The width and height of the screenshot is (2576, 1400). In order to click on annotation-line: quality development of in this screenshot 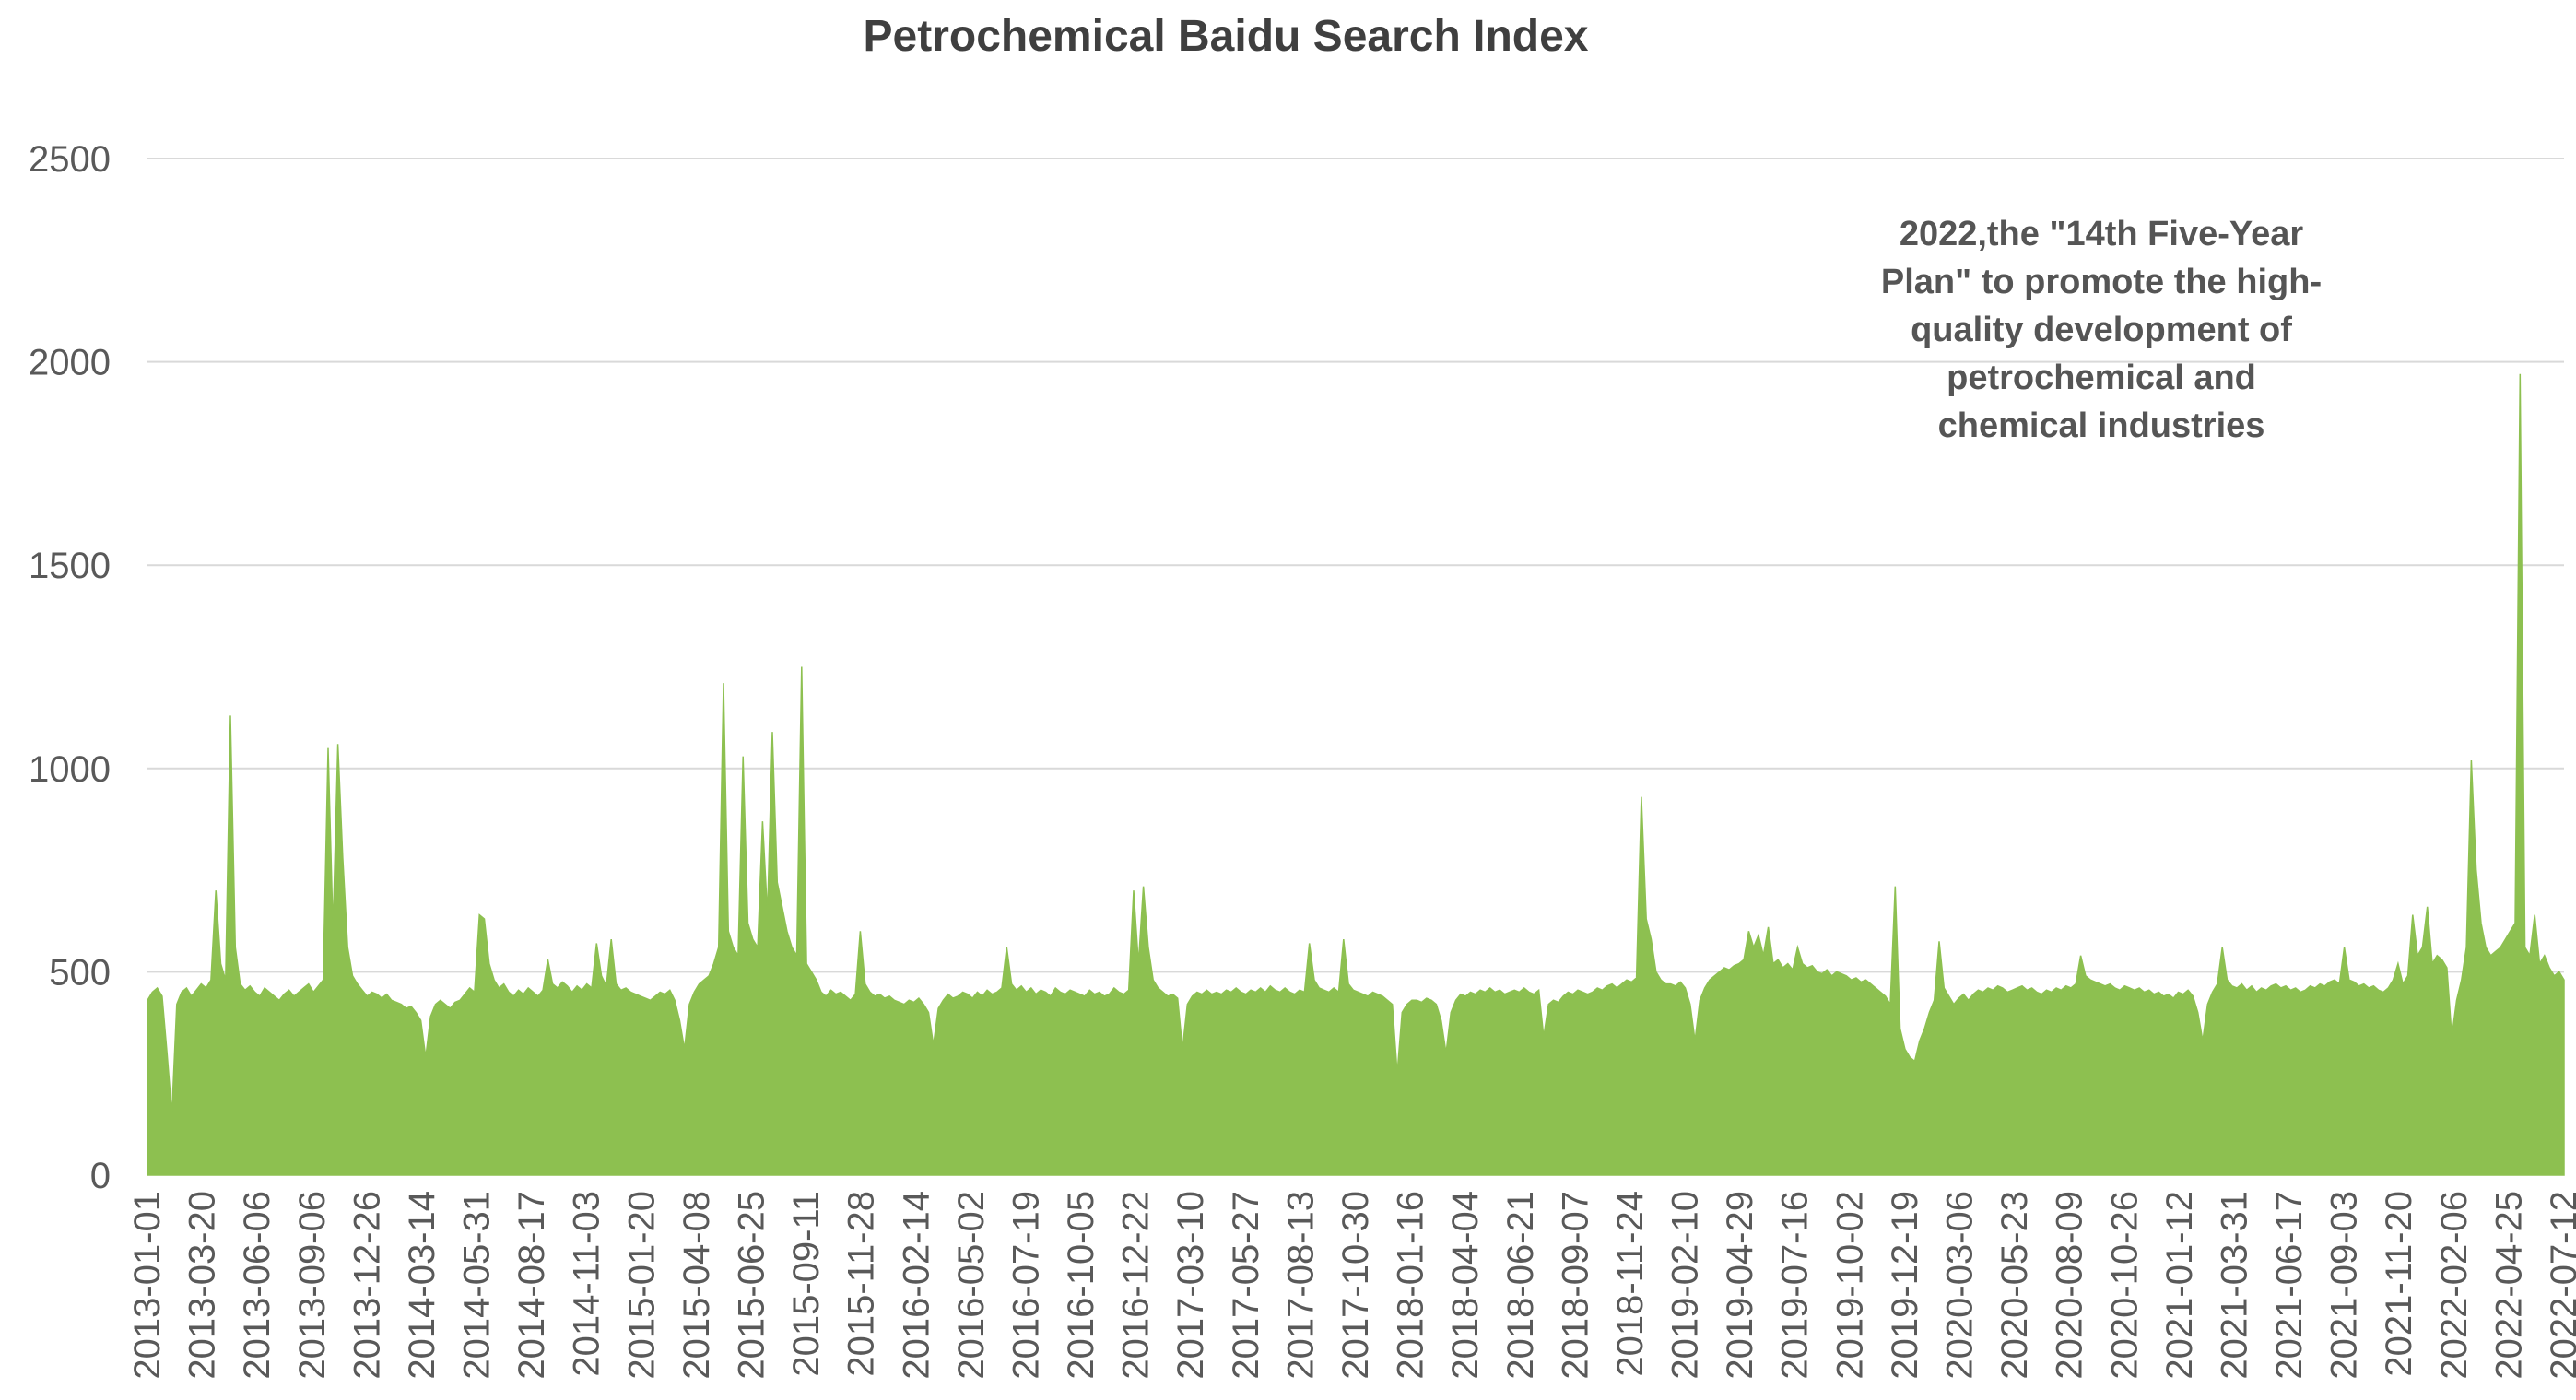, I will do `click(2101, 330)`.